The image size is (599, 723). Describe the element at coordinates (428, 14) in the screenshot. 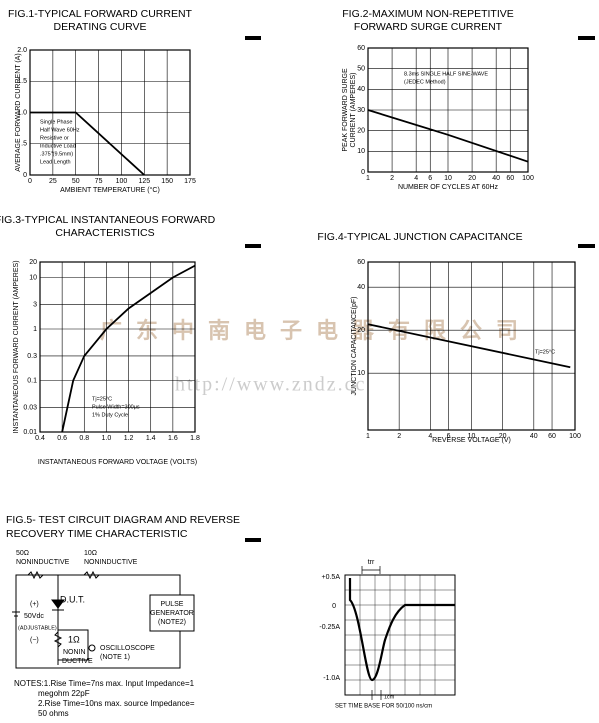

I see `chart-title: FIG.2-MAXIMUM NON-REPETITIVE` at that location.